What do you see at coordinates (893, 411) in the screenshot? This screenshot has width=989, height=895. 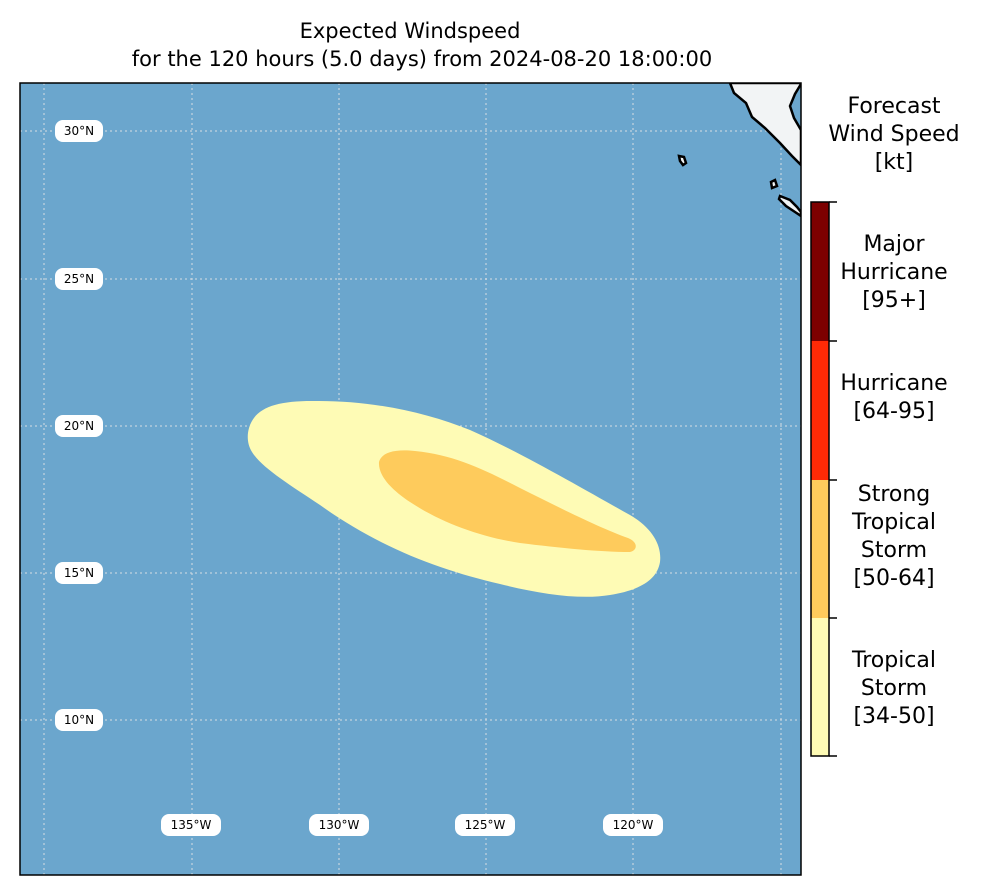 I see `colorbar-label-line: [64-95]` at bounding box center [893, 411].